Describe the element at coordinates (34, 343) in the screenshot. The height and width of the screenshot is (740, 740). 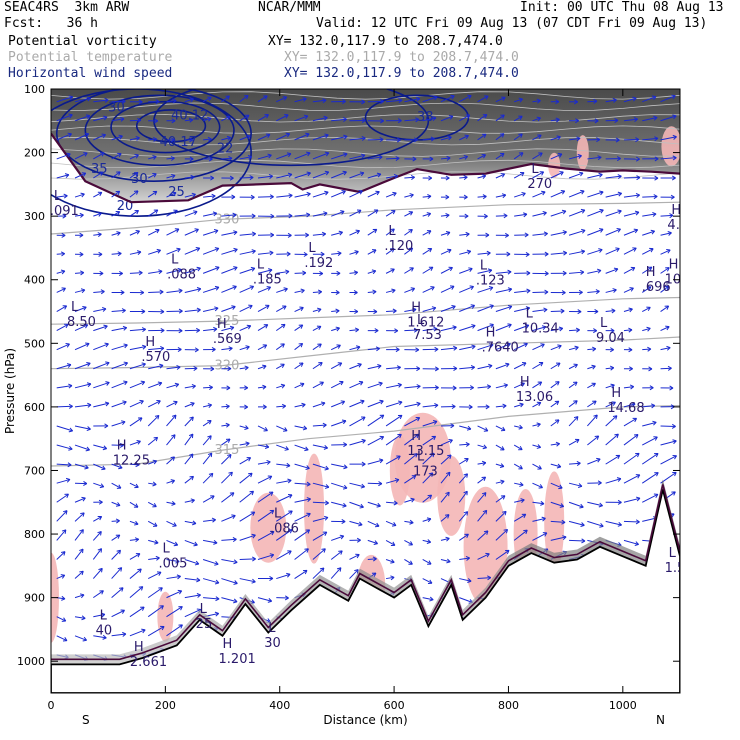
I see `y-tick-label: 500` at that location.